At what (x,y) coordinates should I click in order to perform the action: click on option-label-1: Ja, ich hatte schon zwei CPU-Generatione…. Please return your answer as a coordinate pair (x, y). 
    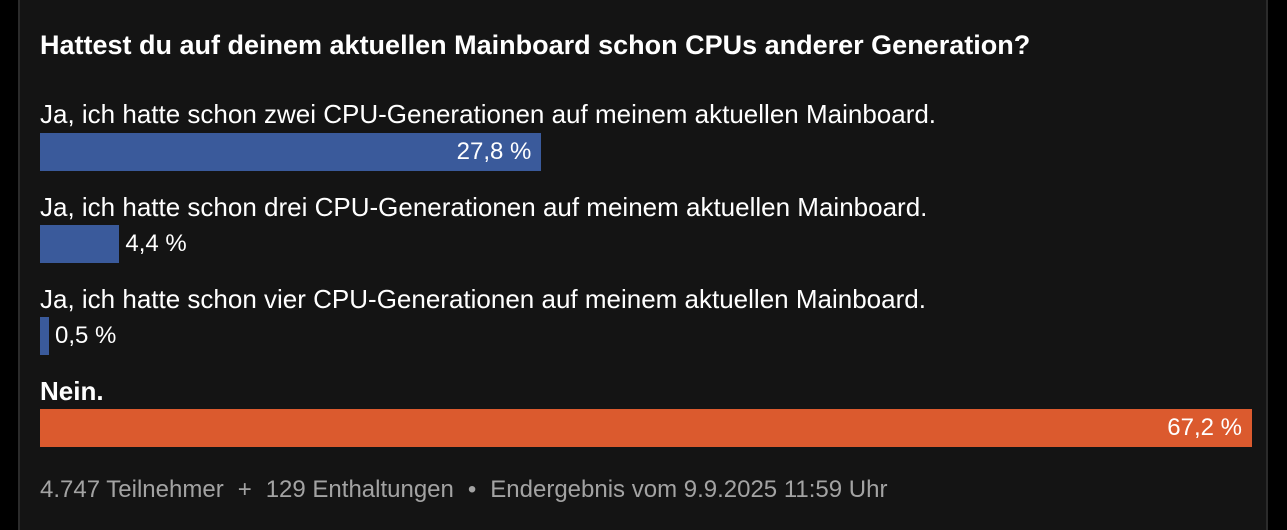
    Looking at the image, I should click on (488, 114).